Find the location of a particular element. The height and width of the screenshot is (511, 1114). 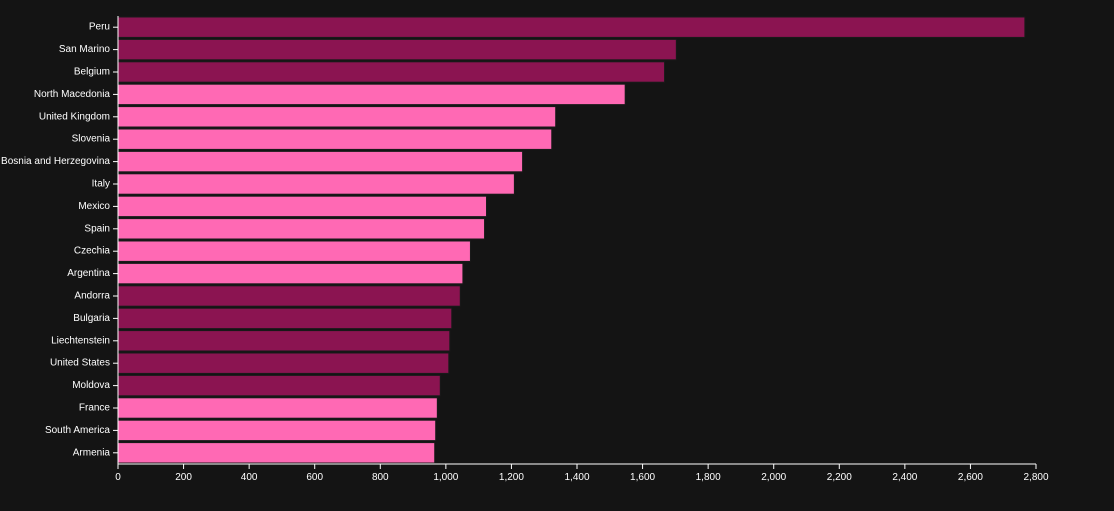

x-tick-label: 1,200 is located at coordinates (511, 477).